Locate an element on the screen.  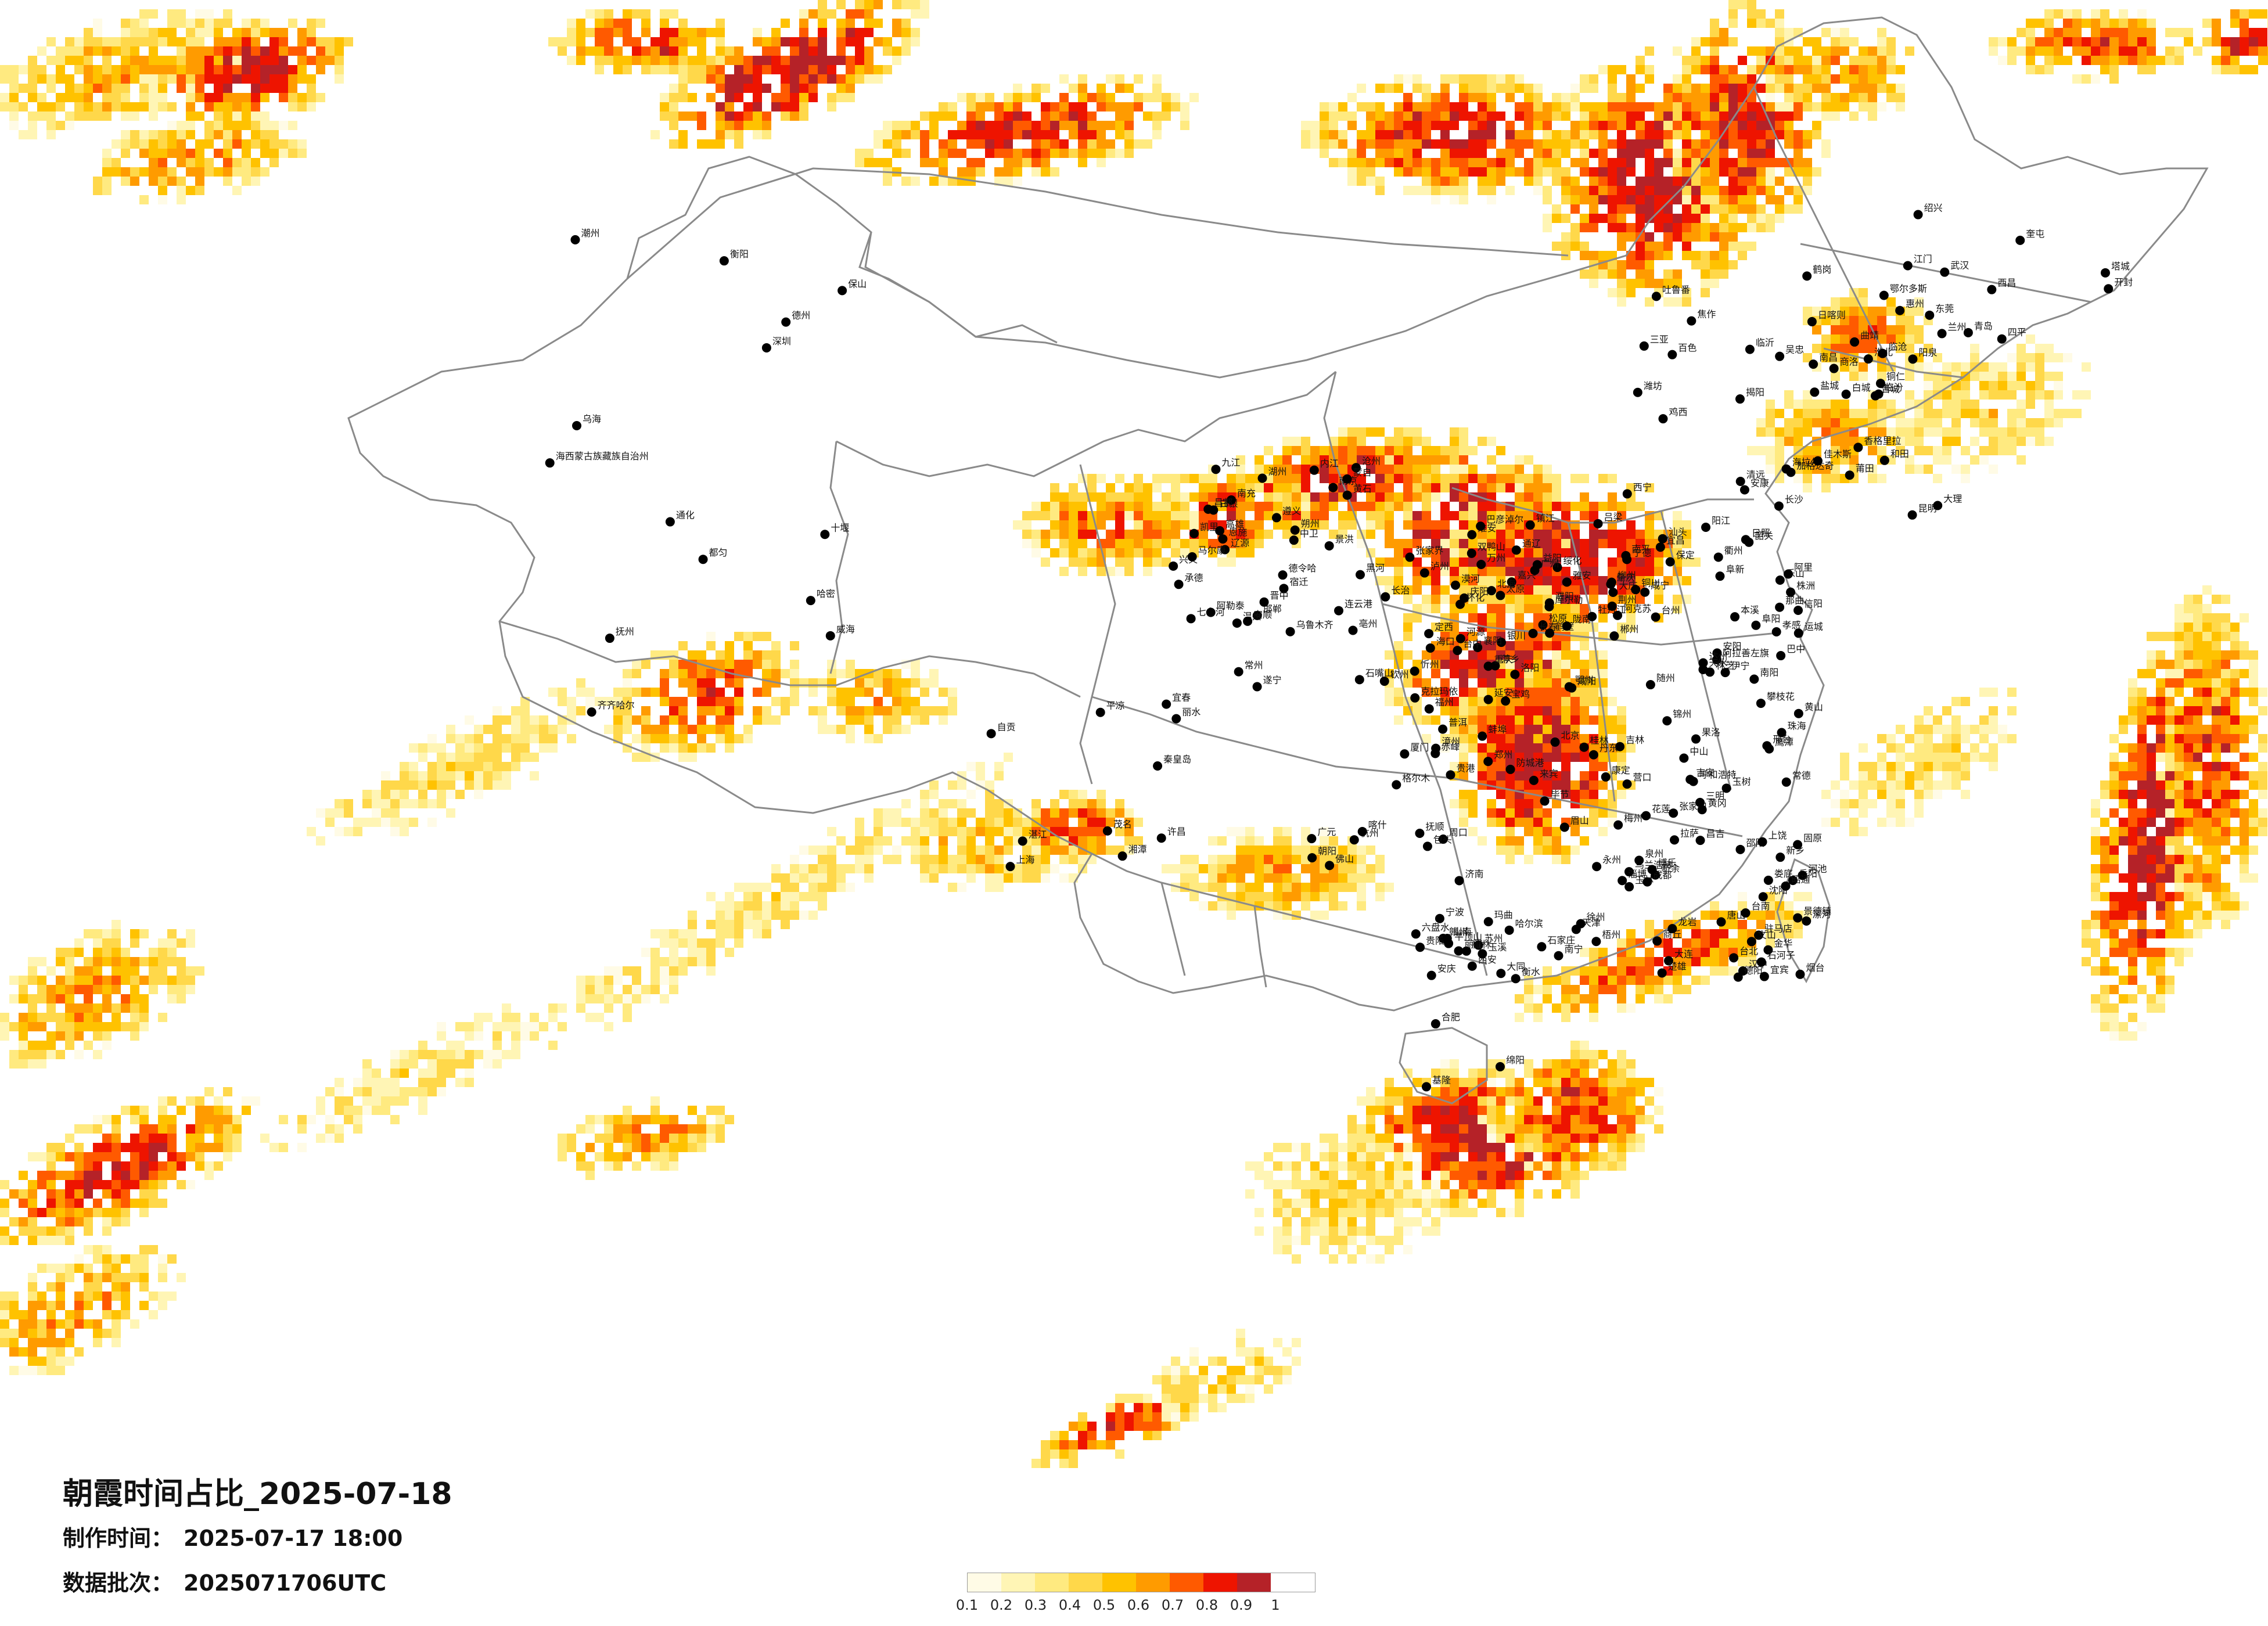
city-name: 万州 is located at coordinates (1496, 557).